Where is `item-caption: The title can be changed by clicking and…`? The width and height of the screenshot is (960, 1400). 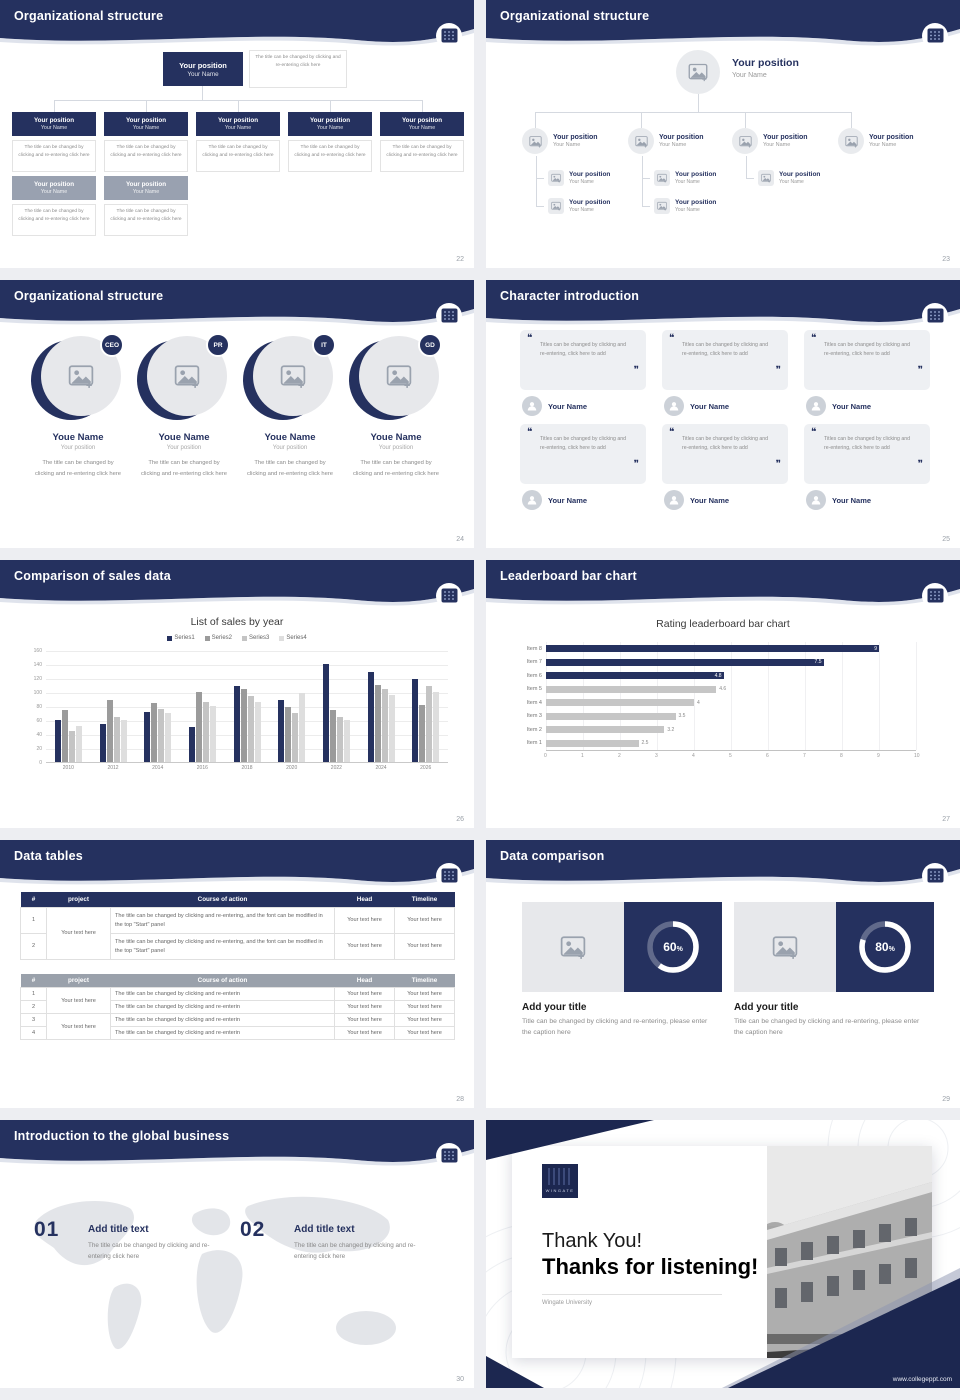 item-caption: The title can be changed by clicking and… is located at coordinates (149, 1251).